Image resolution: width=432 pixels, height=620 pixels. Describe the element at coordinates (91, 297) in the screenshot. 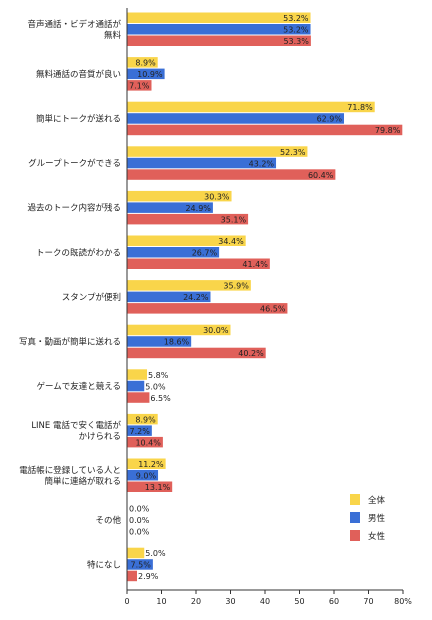

I see `category-label: スタンプが便利` at that location.